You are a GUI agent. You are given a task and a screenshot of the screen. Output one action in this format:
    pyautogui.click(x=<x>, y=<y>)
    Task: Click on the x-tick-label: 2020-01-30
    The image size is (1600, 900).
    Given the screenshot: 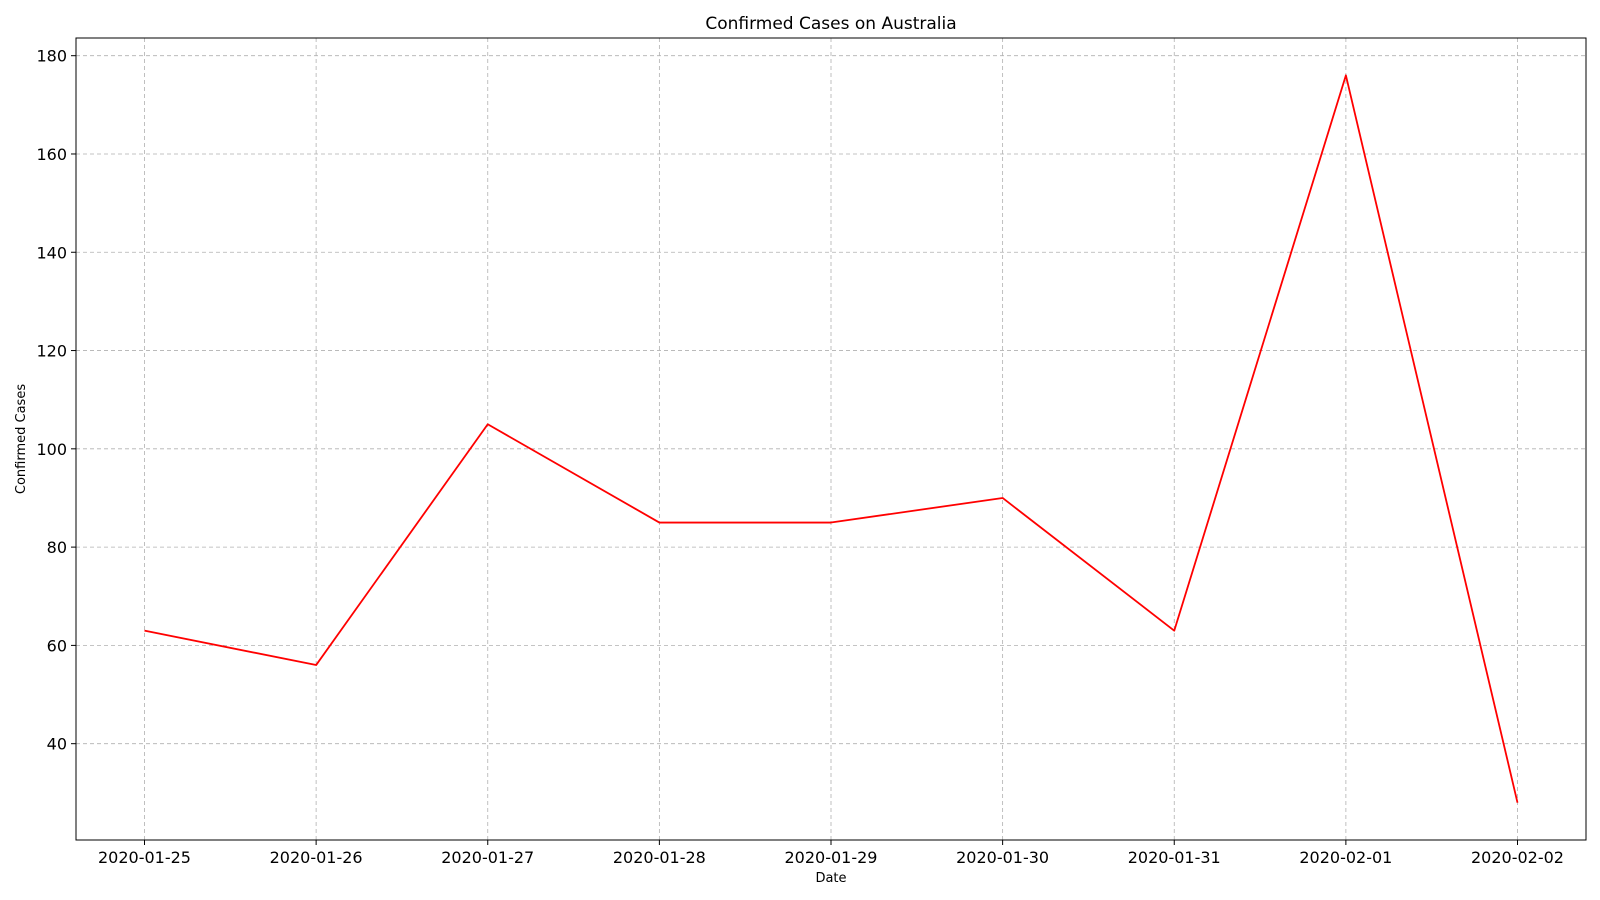 What is the action you would take?
    pyautogui.click(x=1002, y=857)
    